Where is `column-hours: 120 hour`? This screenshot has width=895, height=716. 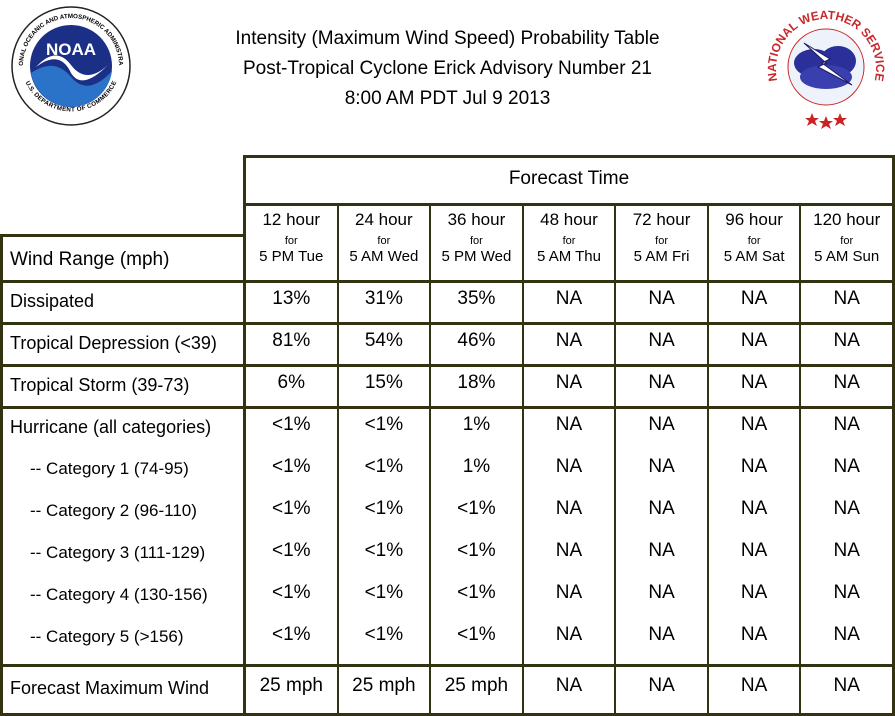
column-hours: 120 hour is located at coordinates (847, 219).